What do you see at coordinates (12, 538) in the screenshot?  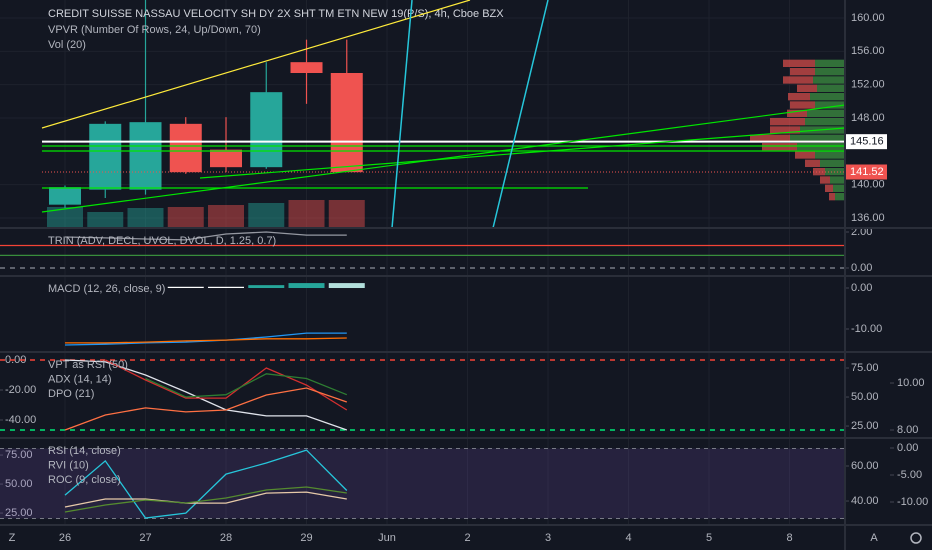 I see `zoom-button: Z` at bounding box center [12, 538].